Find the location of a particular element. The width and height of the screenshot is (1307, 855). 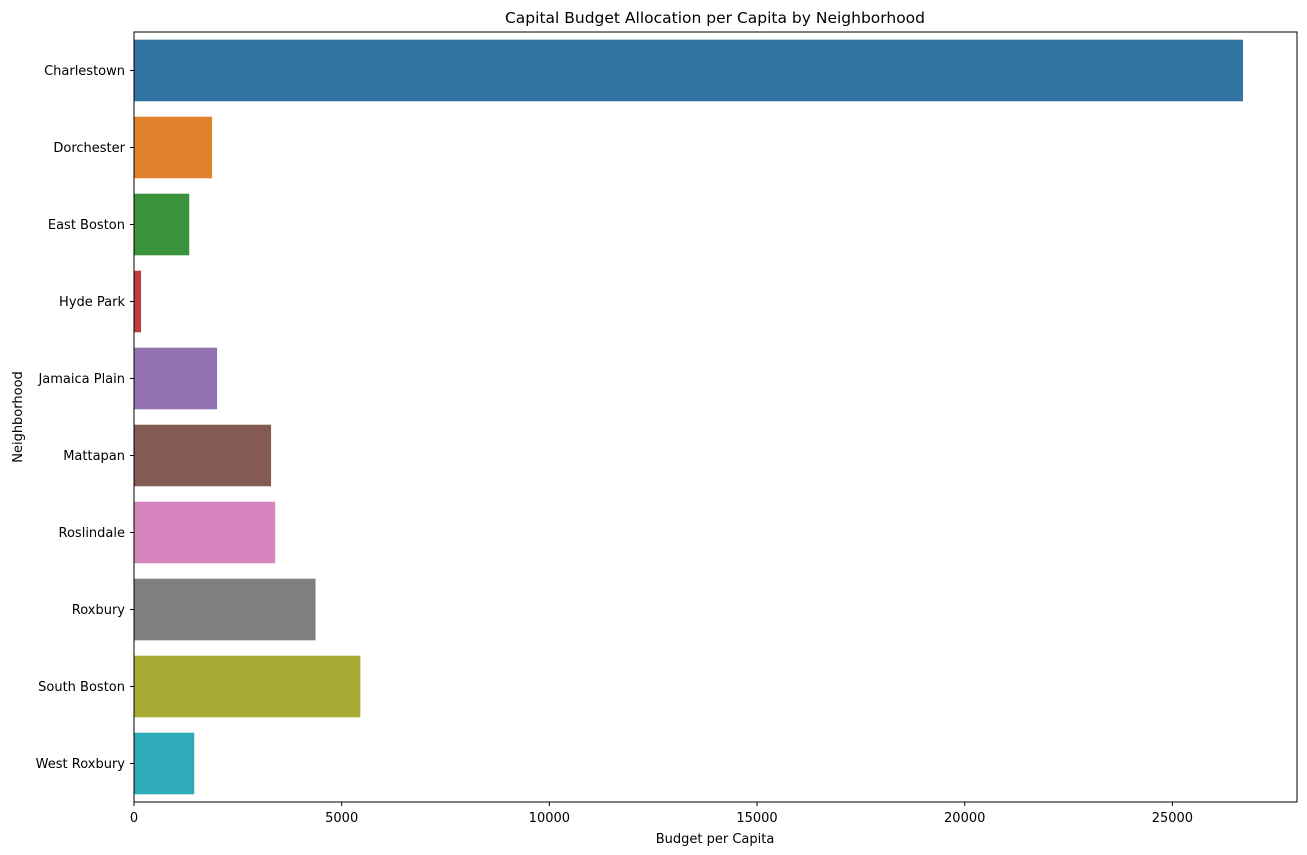

bar-roslindale is located at coordinates (205, 532).